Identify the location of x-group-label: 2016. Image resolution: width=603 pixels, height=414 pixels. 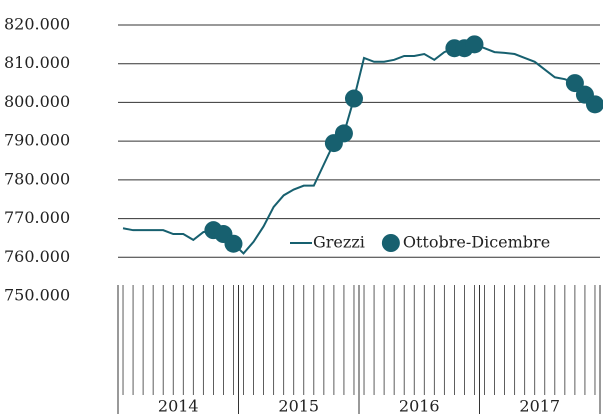
(419, 405).